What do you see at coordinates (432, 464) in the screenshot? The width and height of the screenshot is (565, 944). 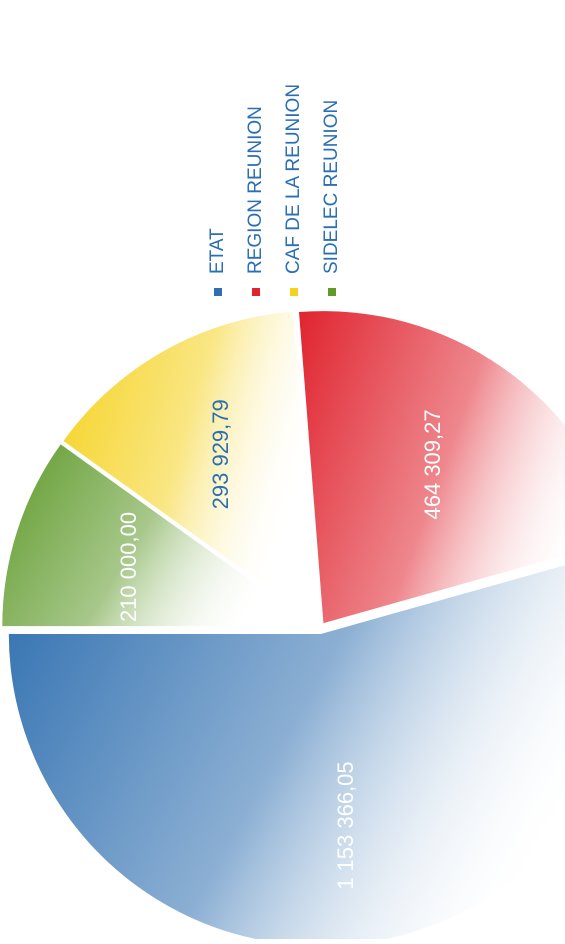 I see `value-label-region-reunion: 464 309,27` at bounding box center [432, 464].